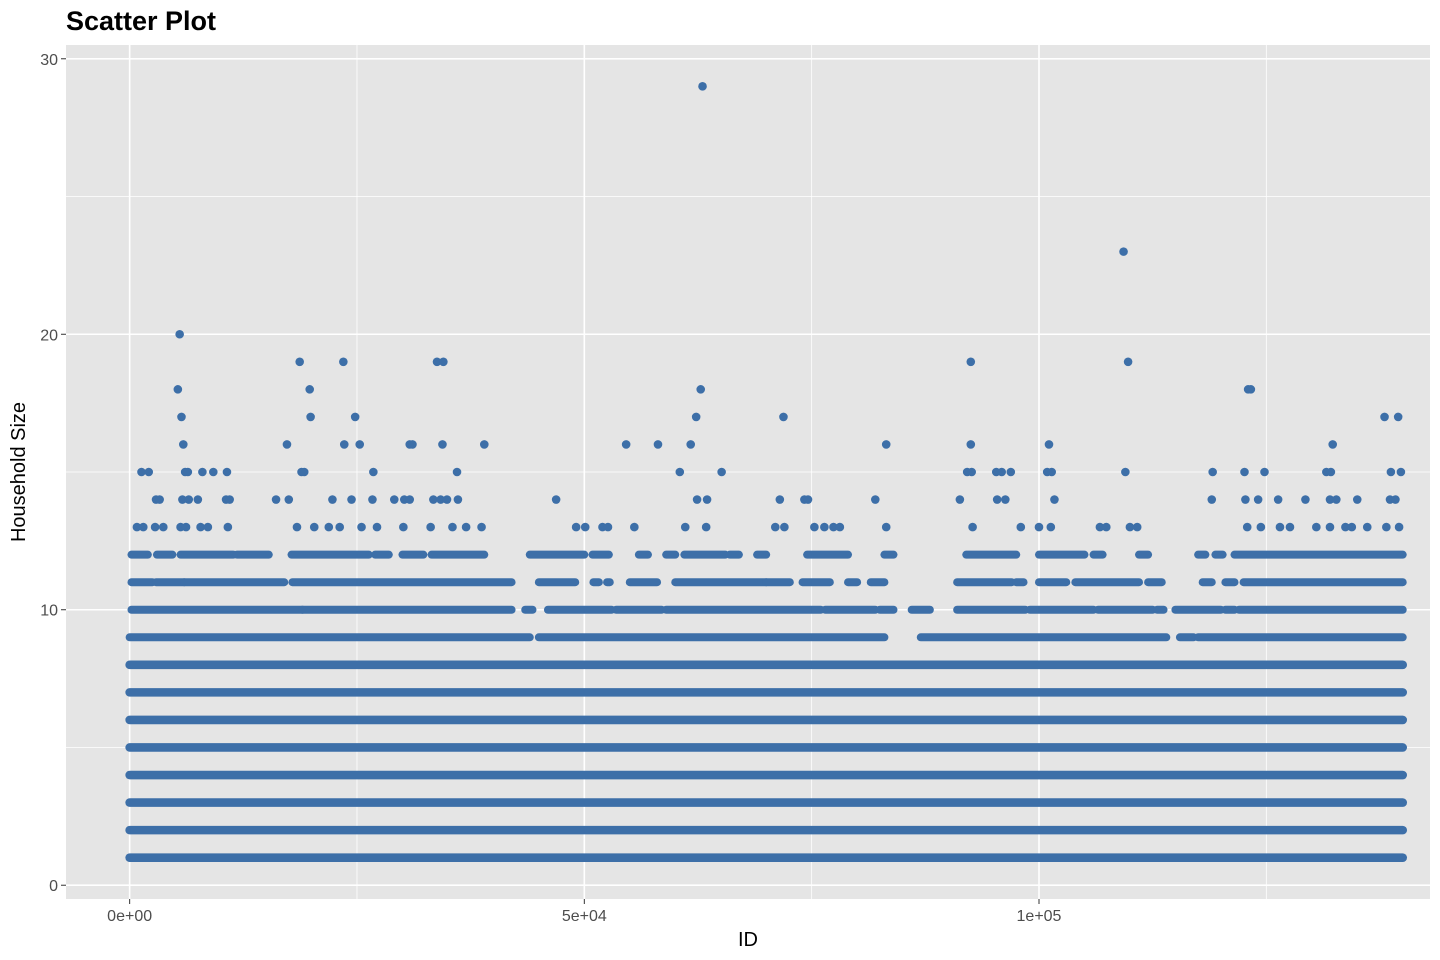  Describe the element at coordinates (49, 611) in the screenshot. I see `y-tick-label: 10` at that location.